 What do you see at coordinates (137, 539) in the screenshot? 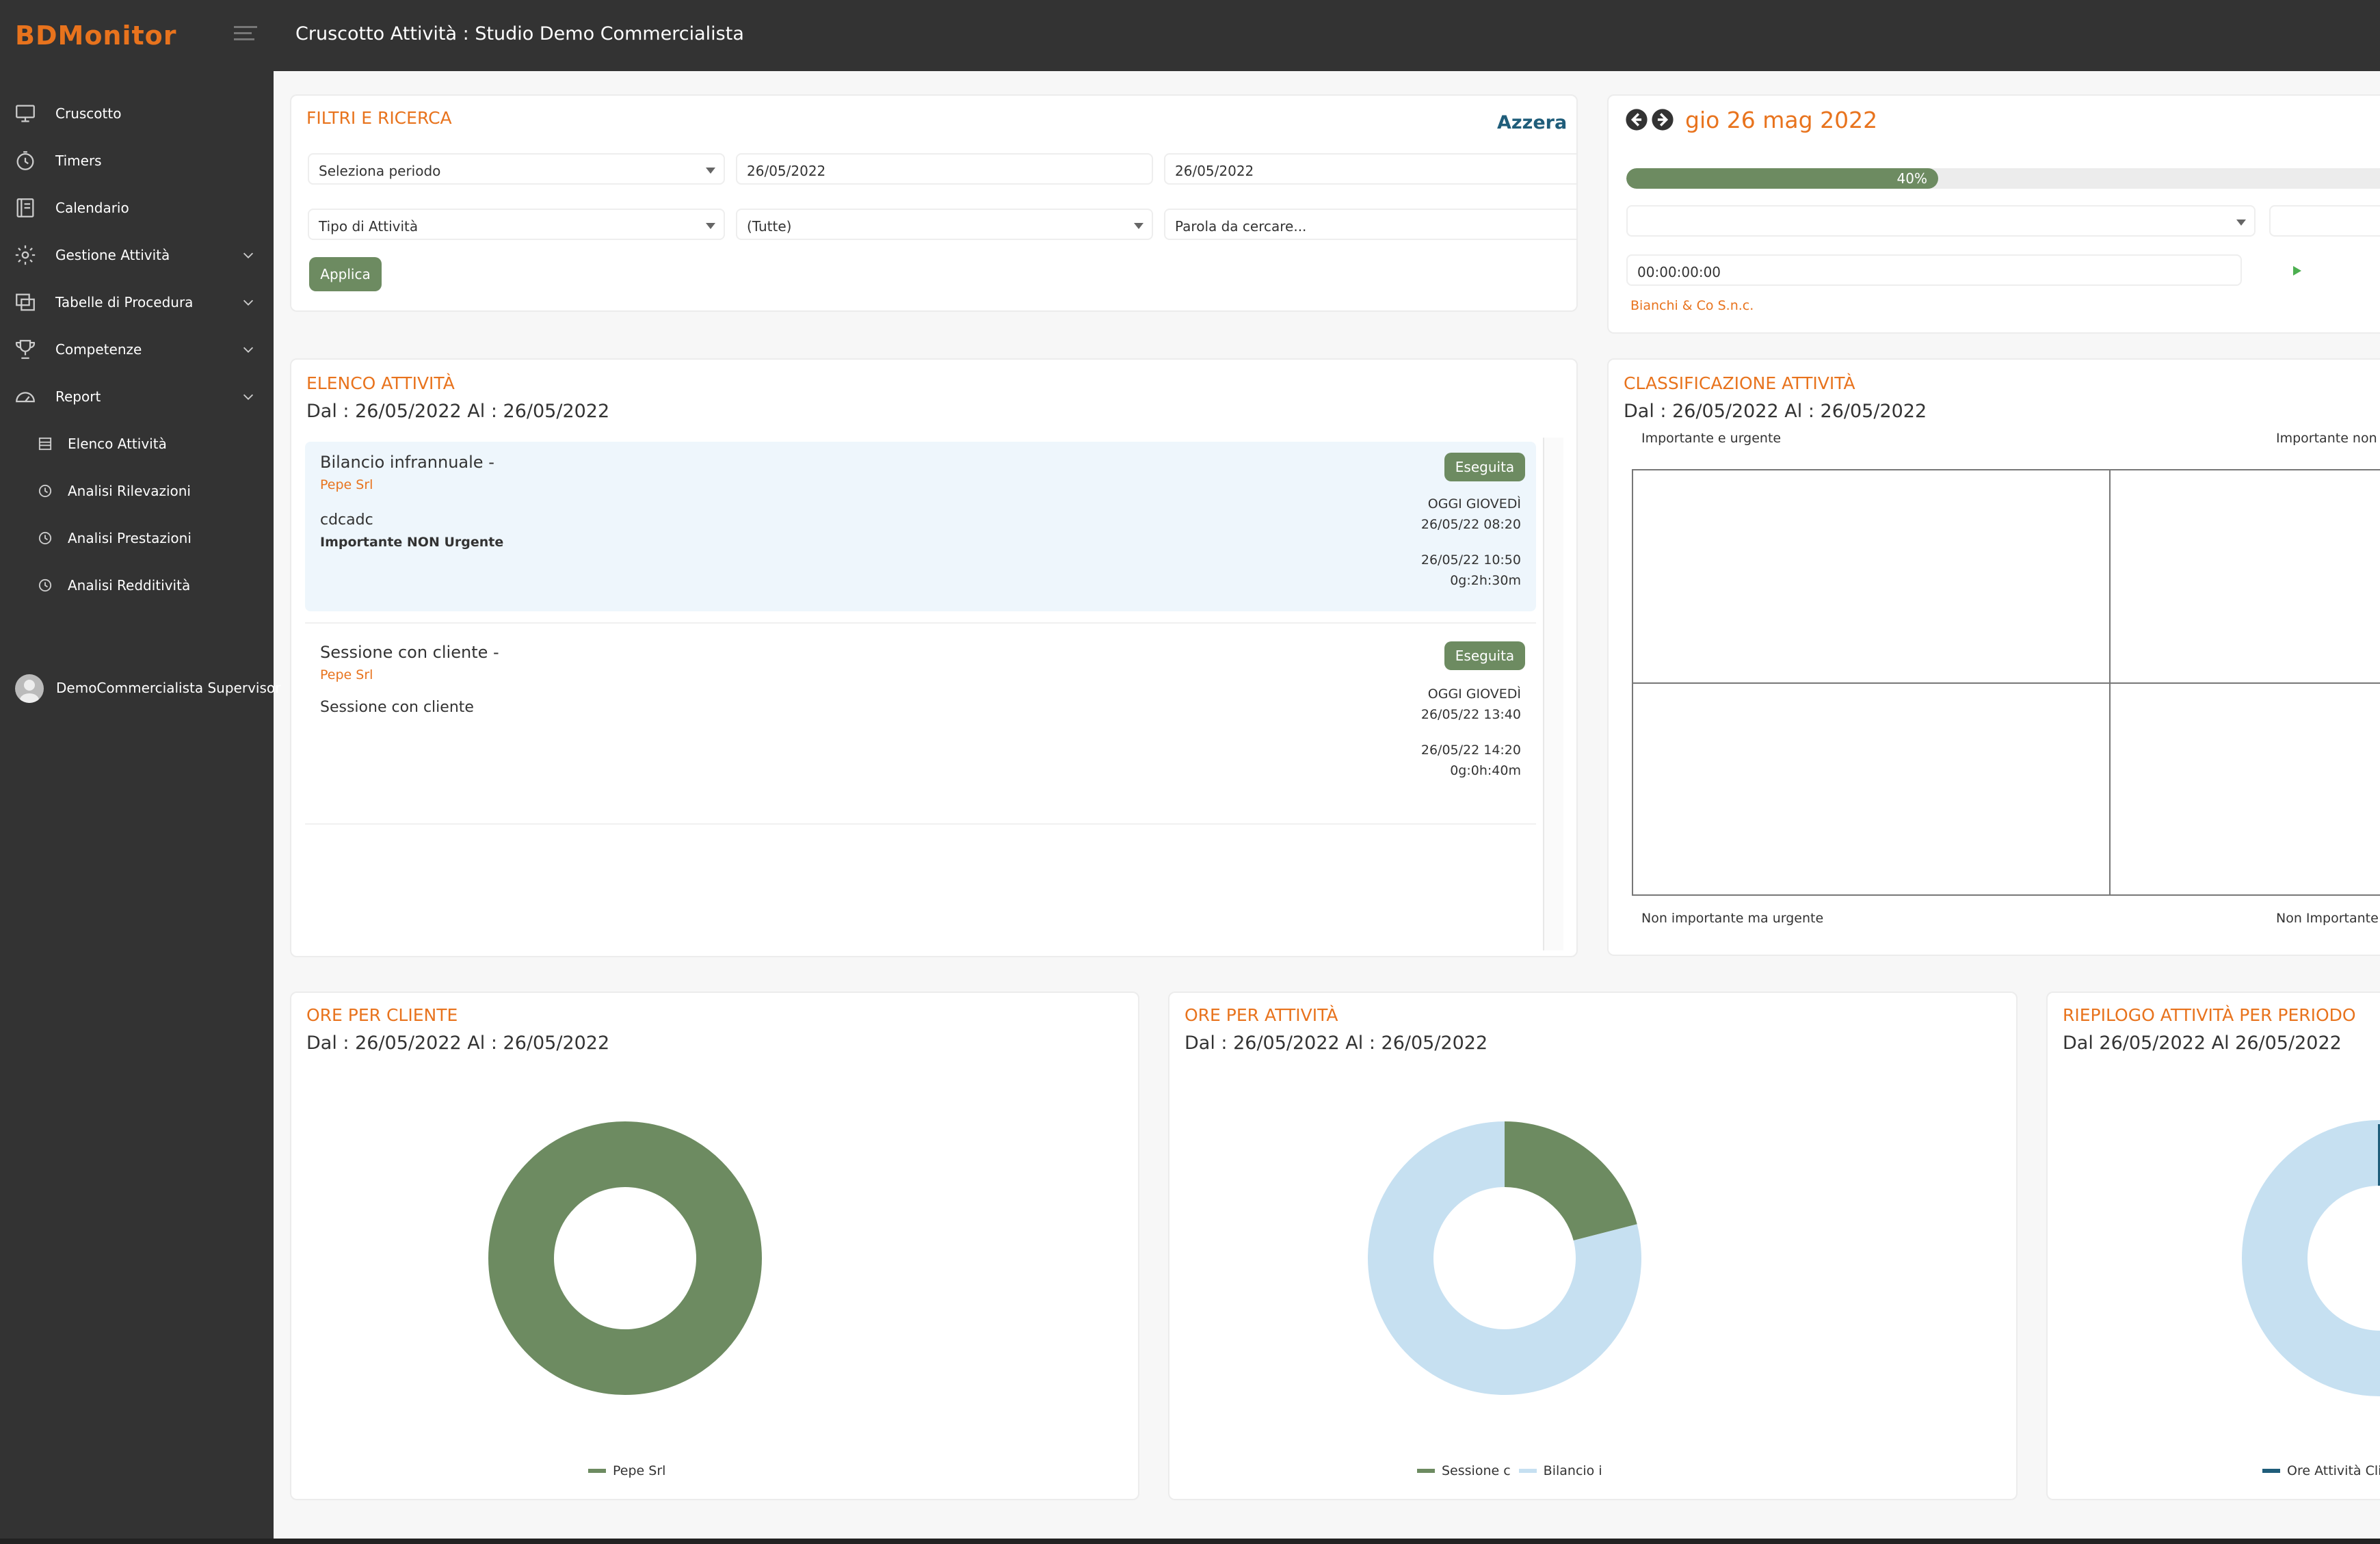
I see `sidebar-subitem-analisi-prestazioni: Analisi Prestazioni` at bounding box center [137, 539].